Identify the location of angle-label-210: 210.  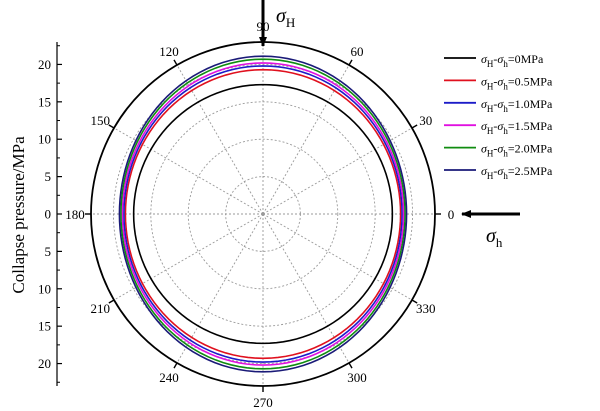
(100, 308).